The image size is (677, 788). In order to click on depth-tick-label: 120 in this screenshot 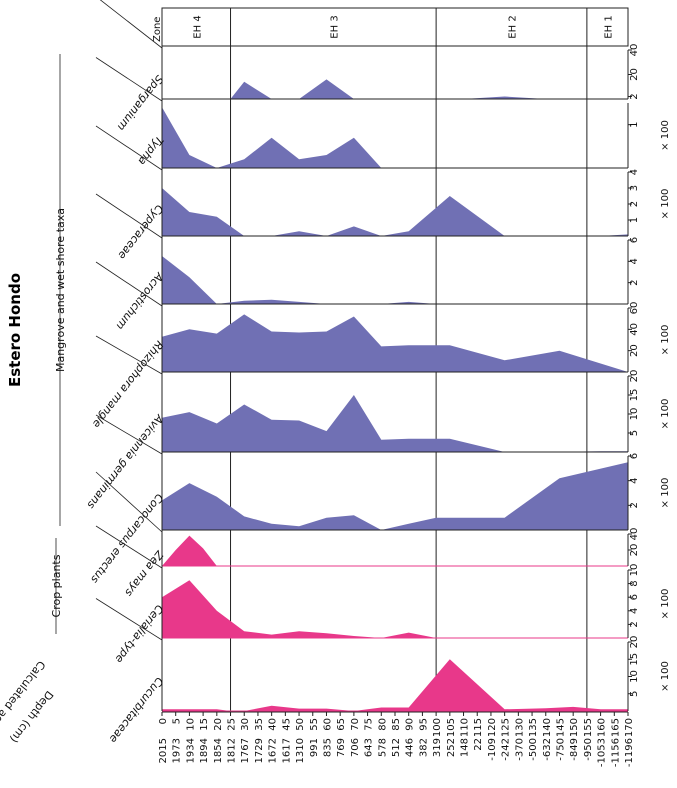, I will do `click(492, 727)`.